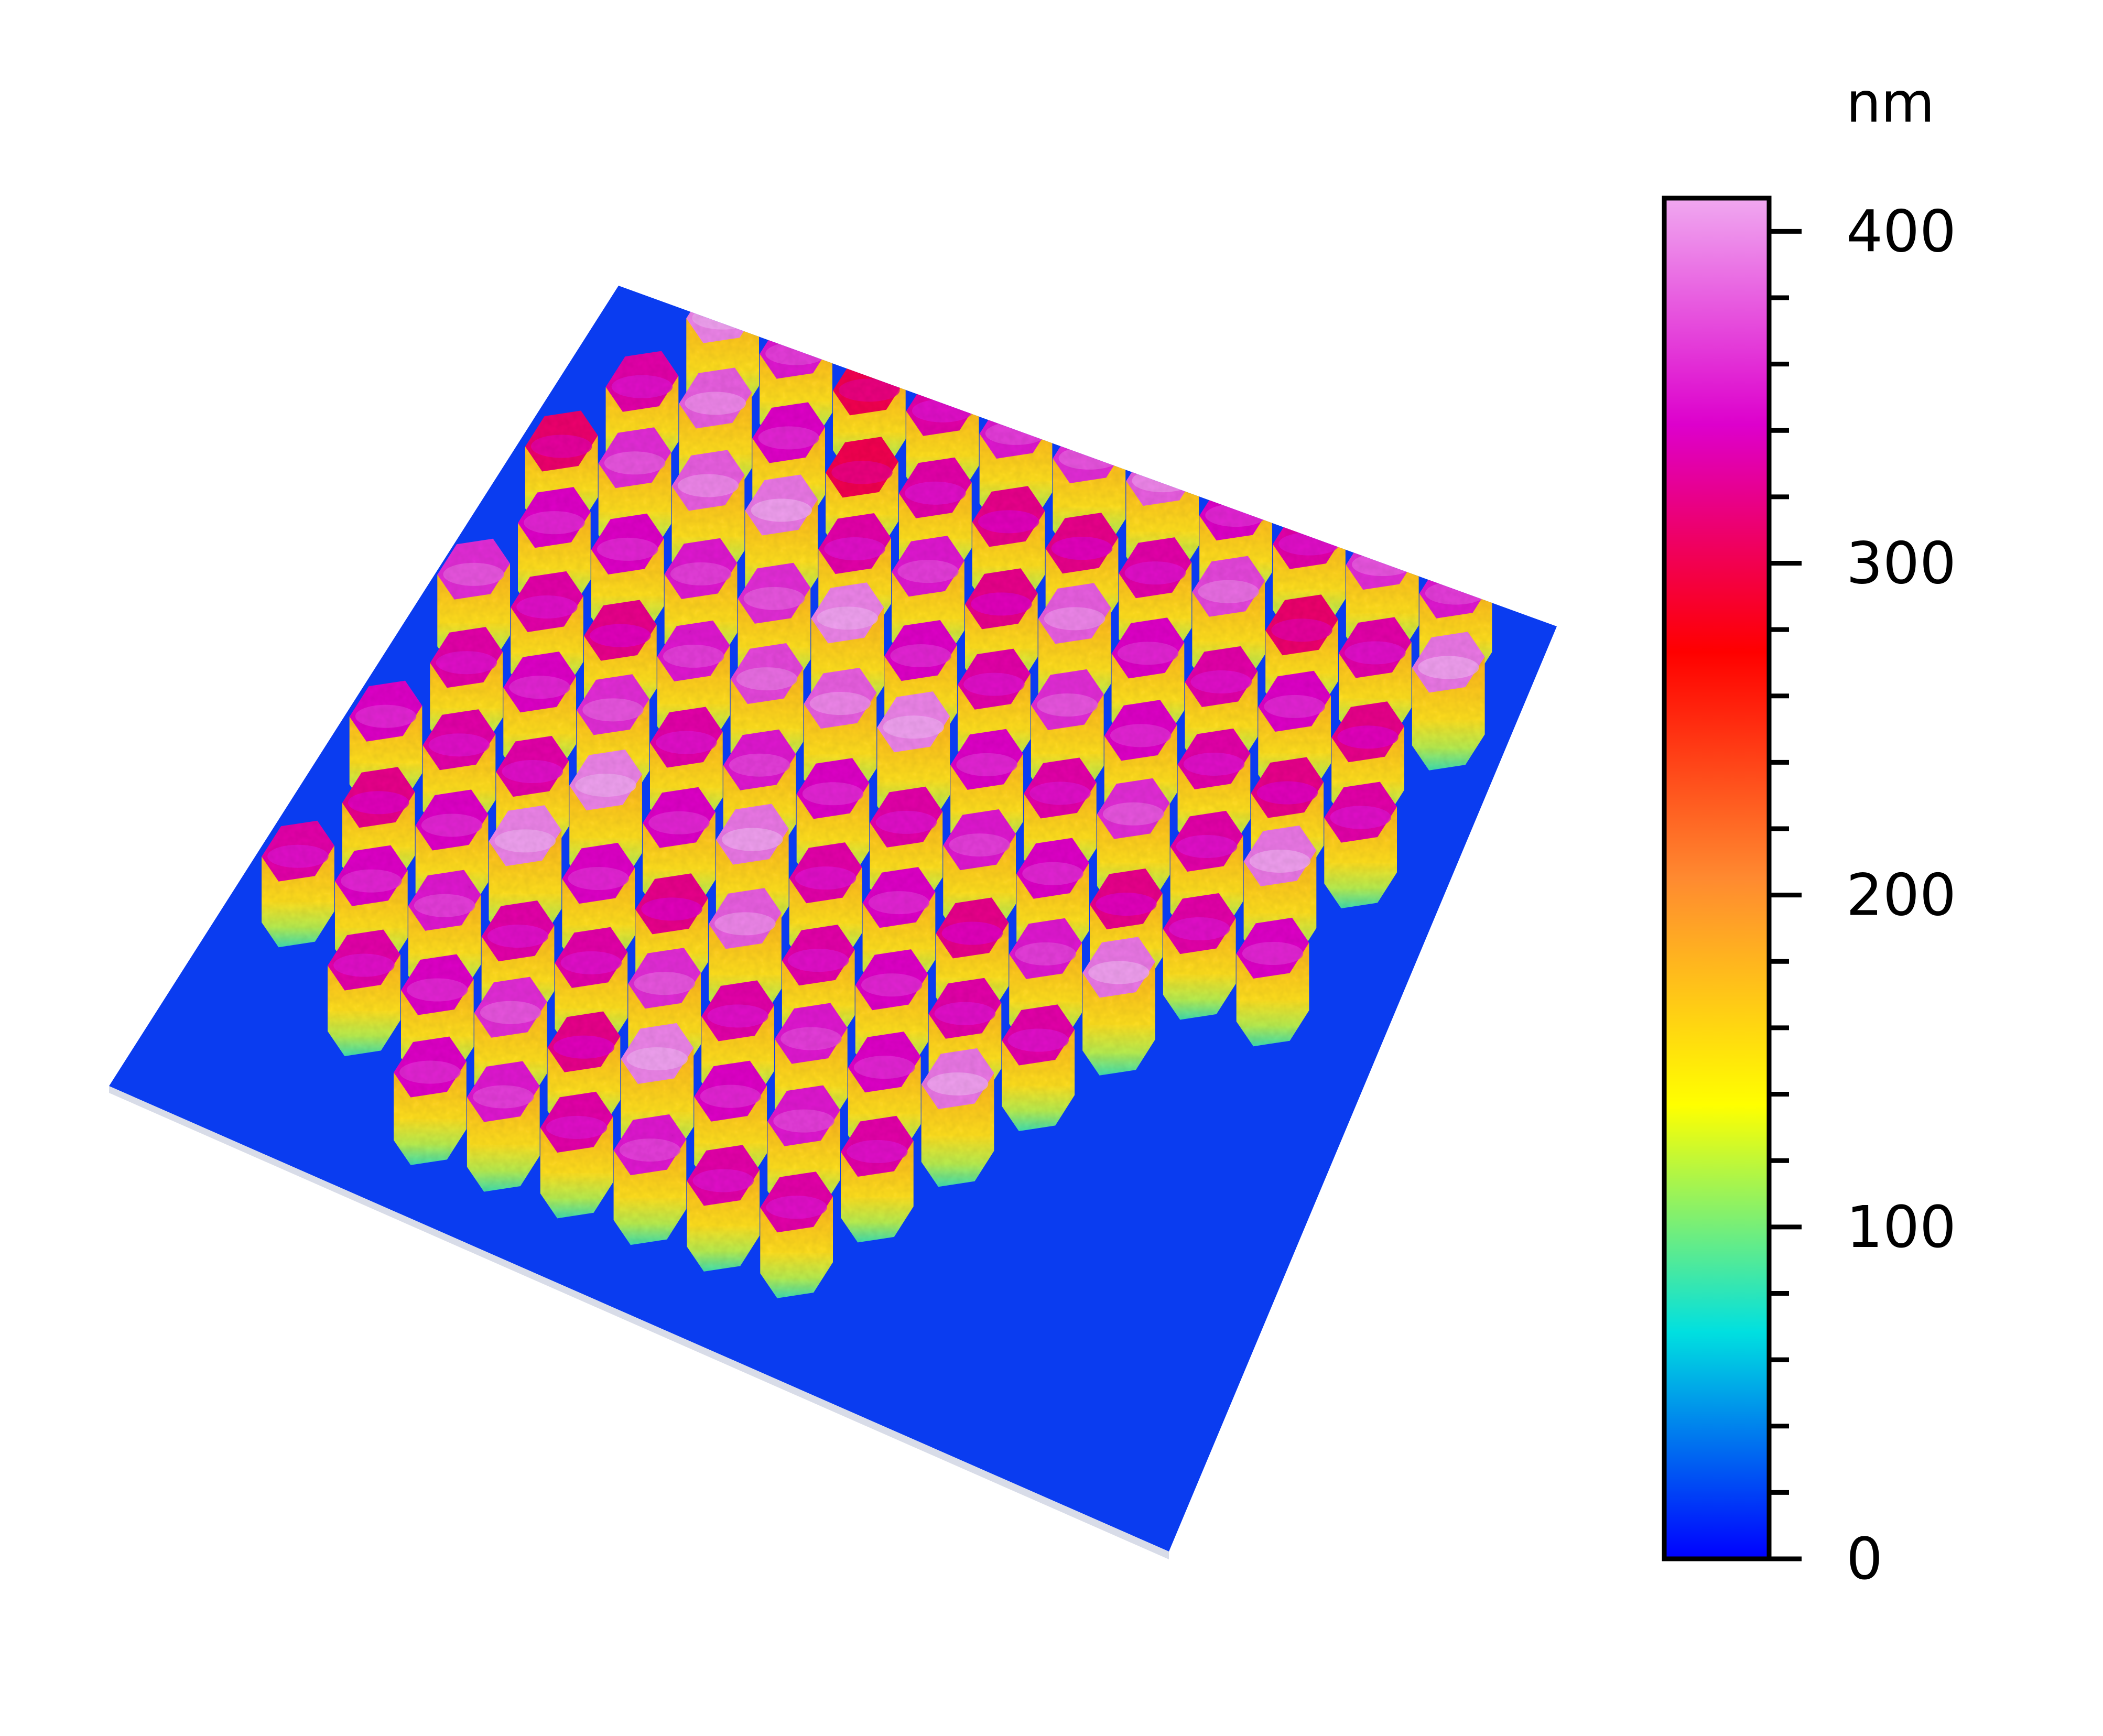 Image resolution: width=2103 pixels, height=1736 pixels. I want to click on colorbar-tick-label: 200, so click(1901, 895).